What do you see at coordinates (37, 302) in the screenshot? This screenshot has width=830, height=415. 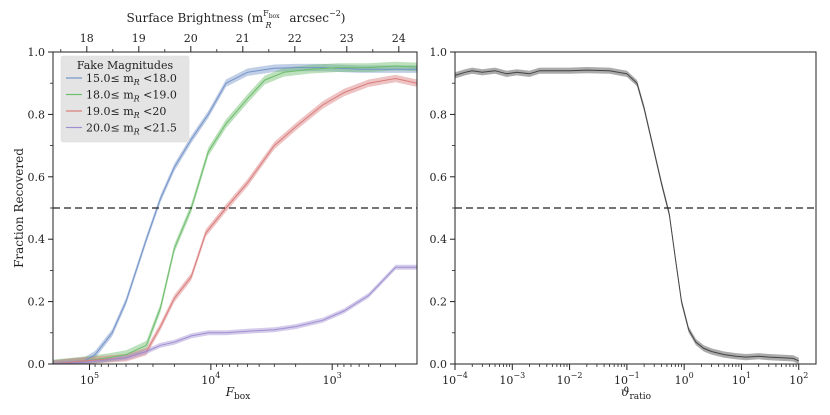 I see `left-y-tick-label: 0.2` at bounding box center [37, 302].